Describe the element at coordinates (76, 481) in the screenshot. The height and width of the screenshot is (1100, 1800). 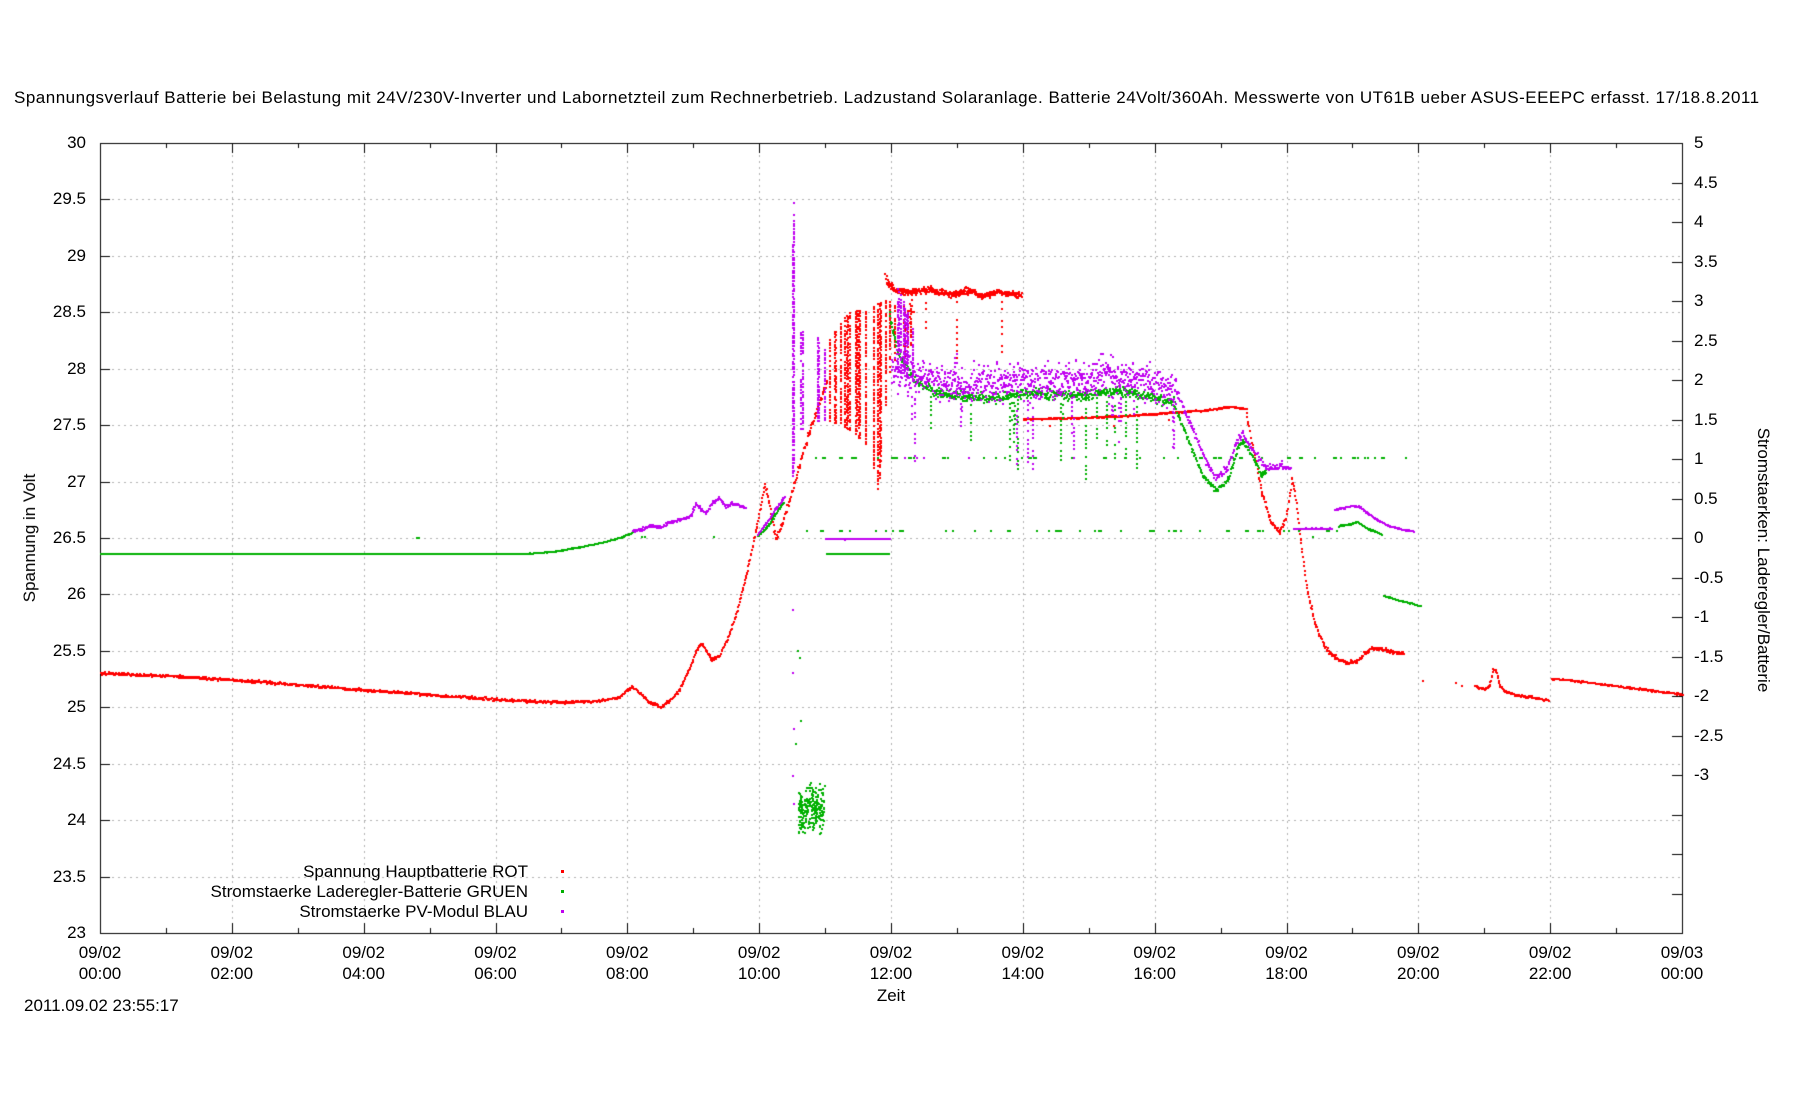
I see `y1-axis-tick-label: 27` at that location.